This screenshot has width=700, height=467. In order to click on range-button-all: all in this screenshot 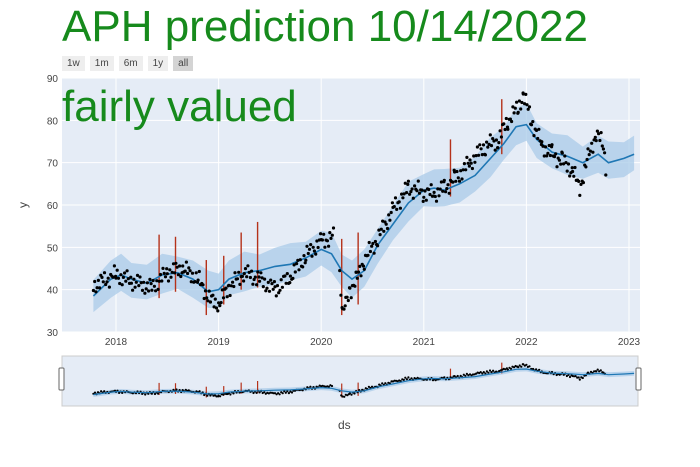, I will do `click(183, 63)`.